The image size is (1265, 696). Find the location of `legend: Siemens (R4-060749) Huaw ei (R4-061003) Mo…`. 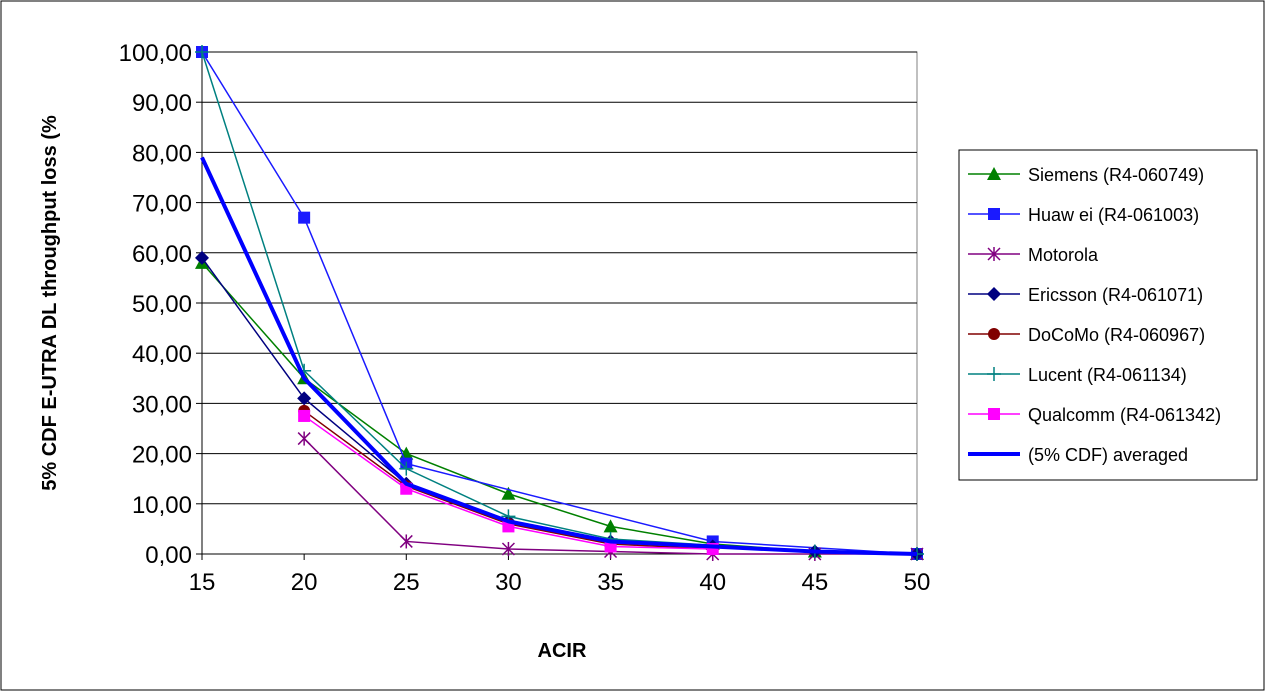

legend: Siemens (R4-060749) Huaw ei (R4-061003) Mo… is located at coordinates (1094, 315).